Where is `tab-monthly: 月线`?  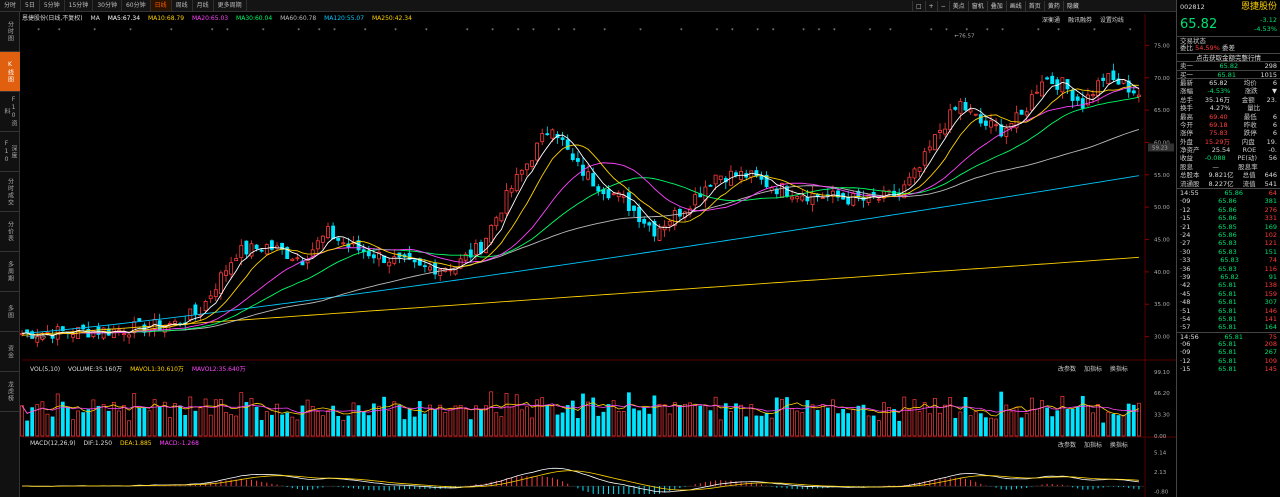 tab-monthly: 月线 is located at coordinates (203, 5).